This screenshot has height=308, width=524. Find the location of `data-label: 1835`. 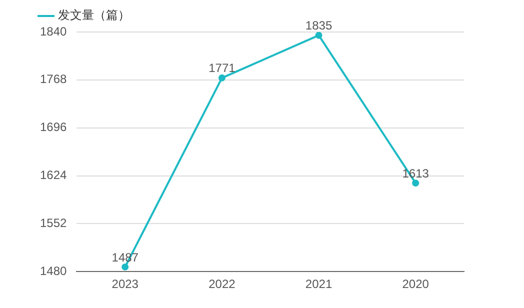

data-label: 1835 is located at coordinates (318, 25).